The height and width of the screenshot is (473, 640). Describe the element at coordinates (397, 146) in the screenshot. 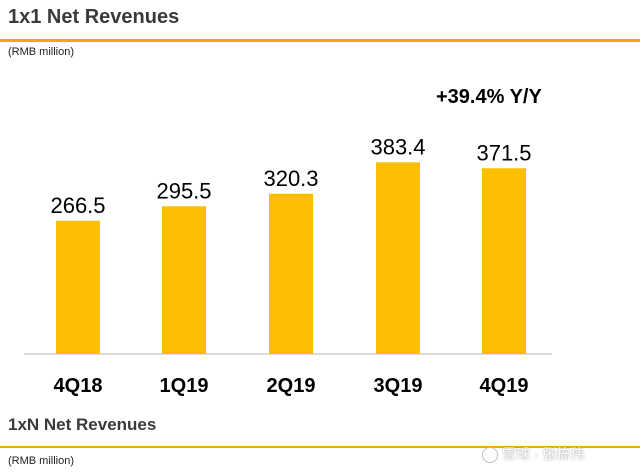

I see `data-label-3Q19: 383.4` at that location.